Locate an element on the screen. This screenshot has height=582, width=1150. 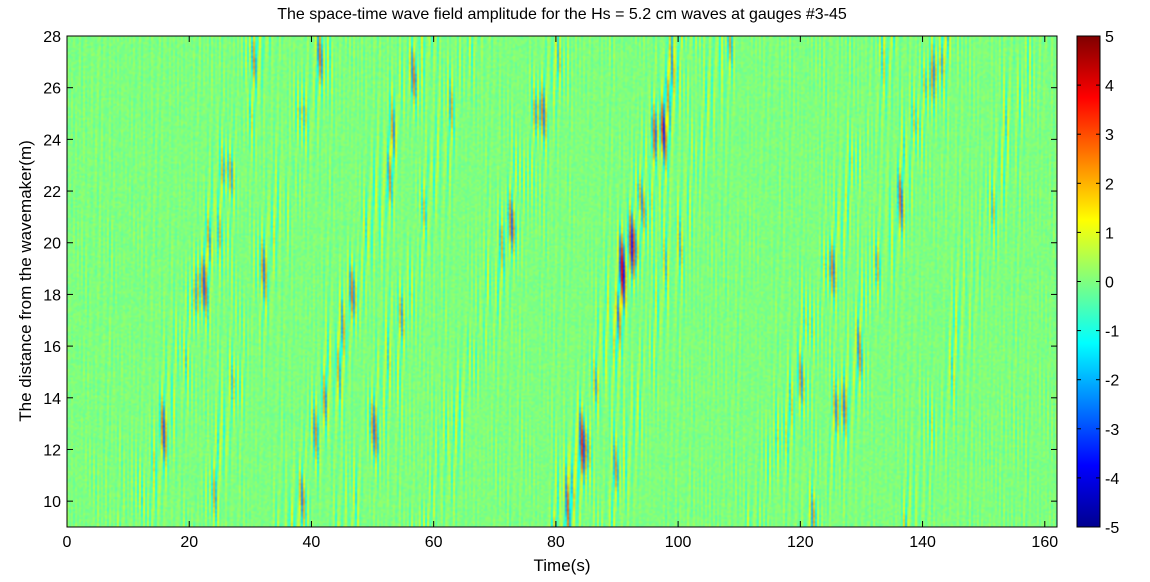
y-tick-label: 14 is located at coordinates (52, 399).